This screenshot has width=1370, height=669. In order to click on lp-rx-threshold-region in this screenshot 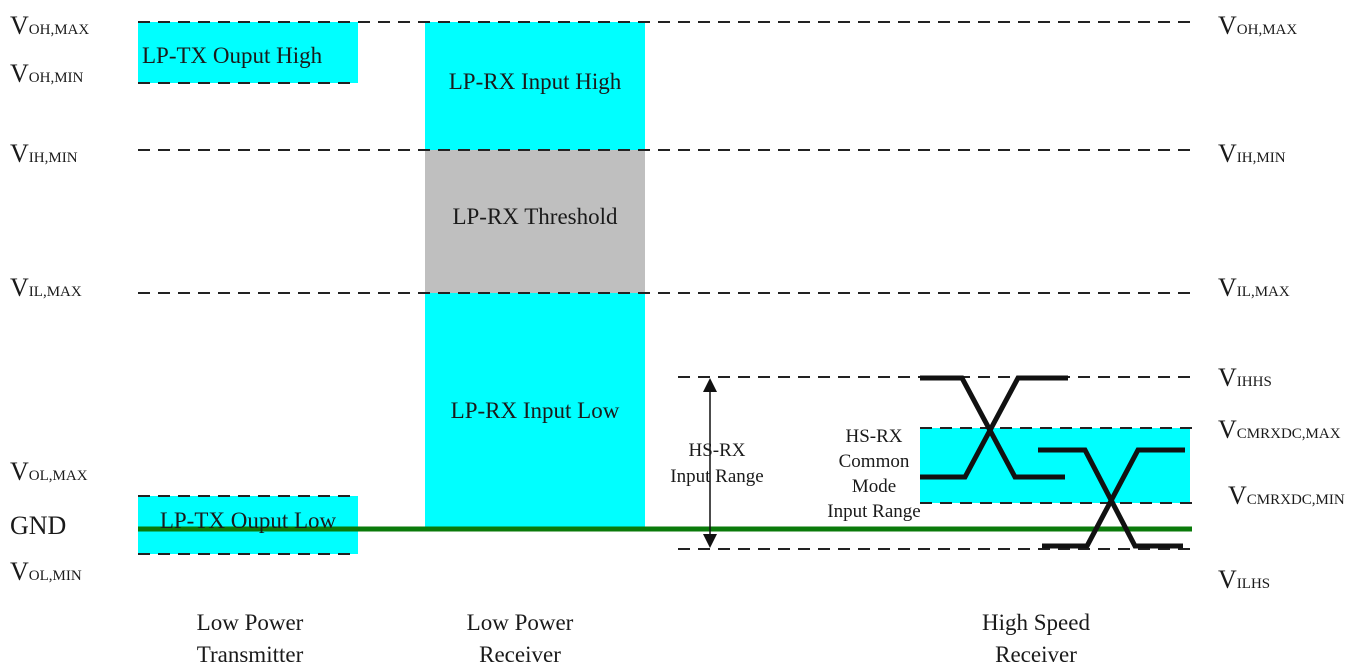, I will do `click(535, 221)`.